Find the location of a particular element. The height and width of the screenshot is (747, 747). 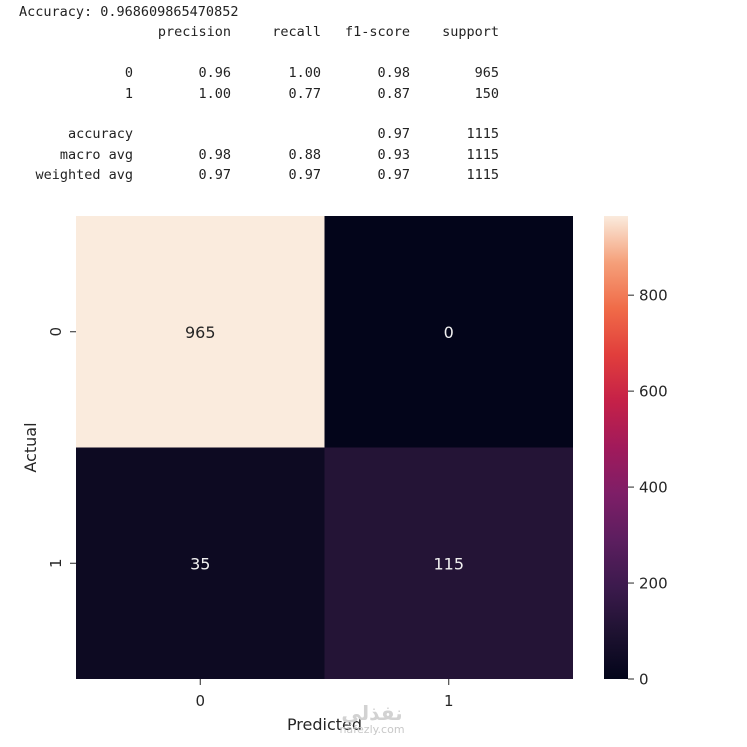

colorbar-tick-label-3: 600 is located at coordinates (653, 392).